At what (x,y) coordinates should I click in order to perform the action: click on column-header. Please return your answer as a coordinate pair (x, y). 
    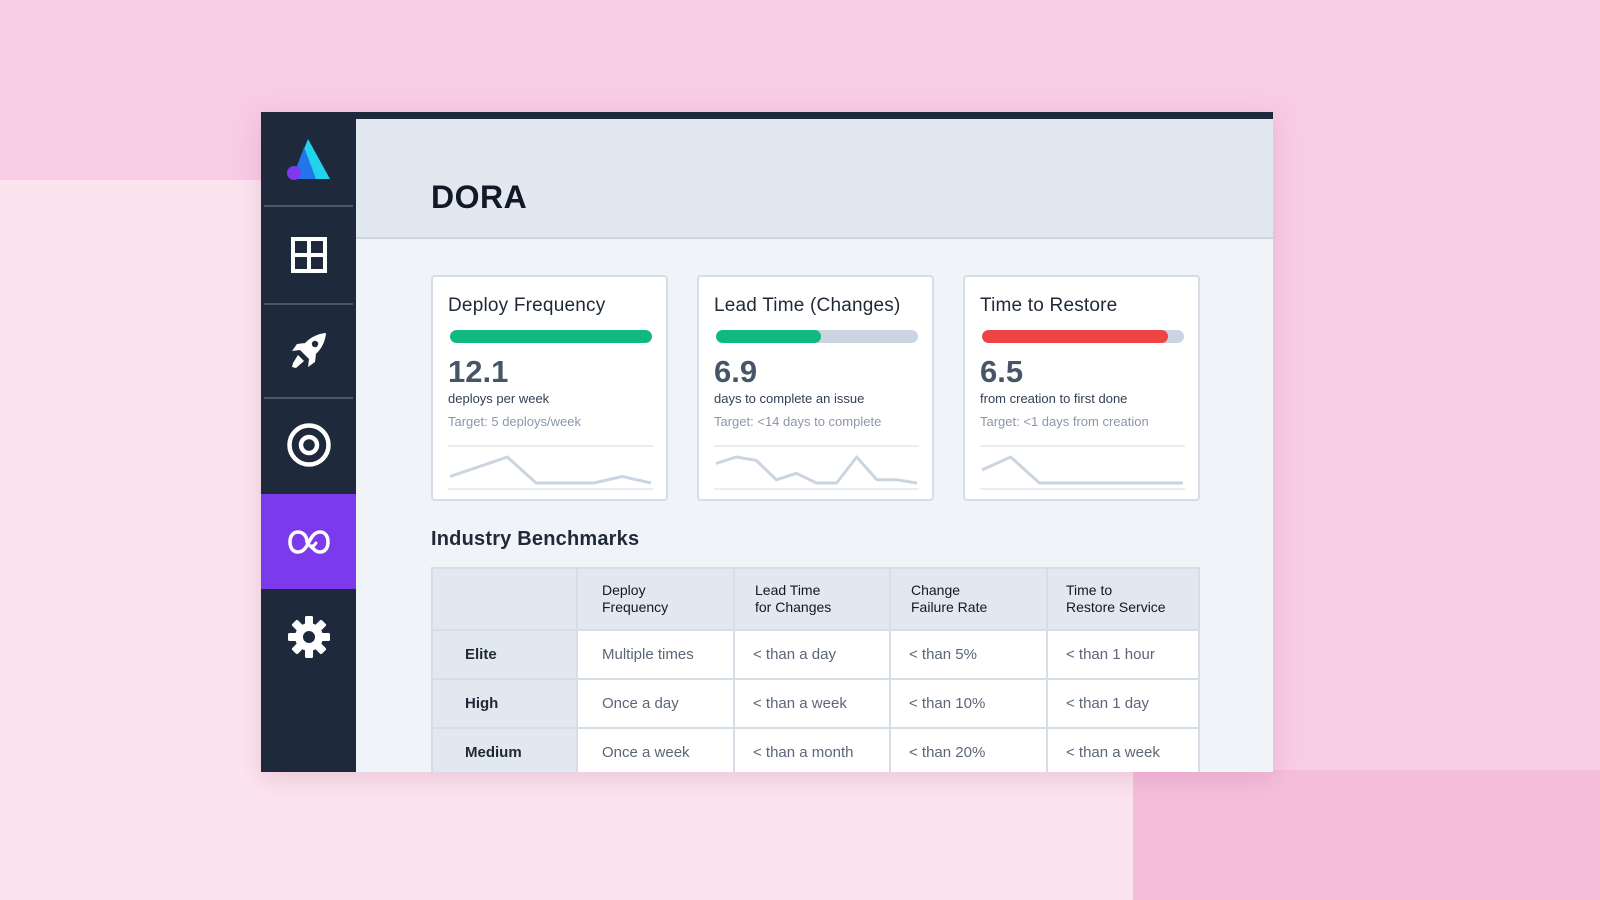
    Looking at the image, I should click on (504, 599).